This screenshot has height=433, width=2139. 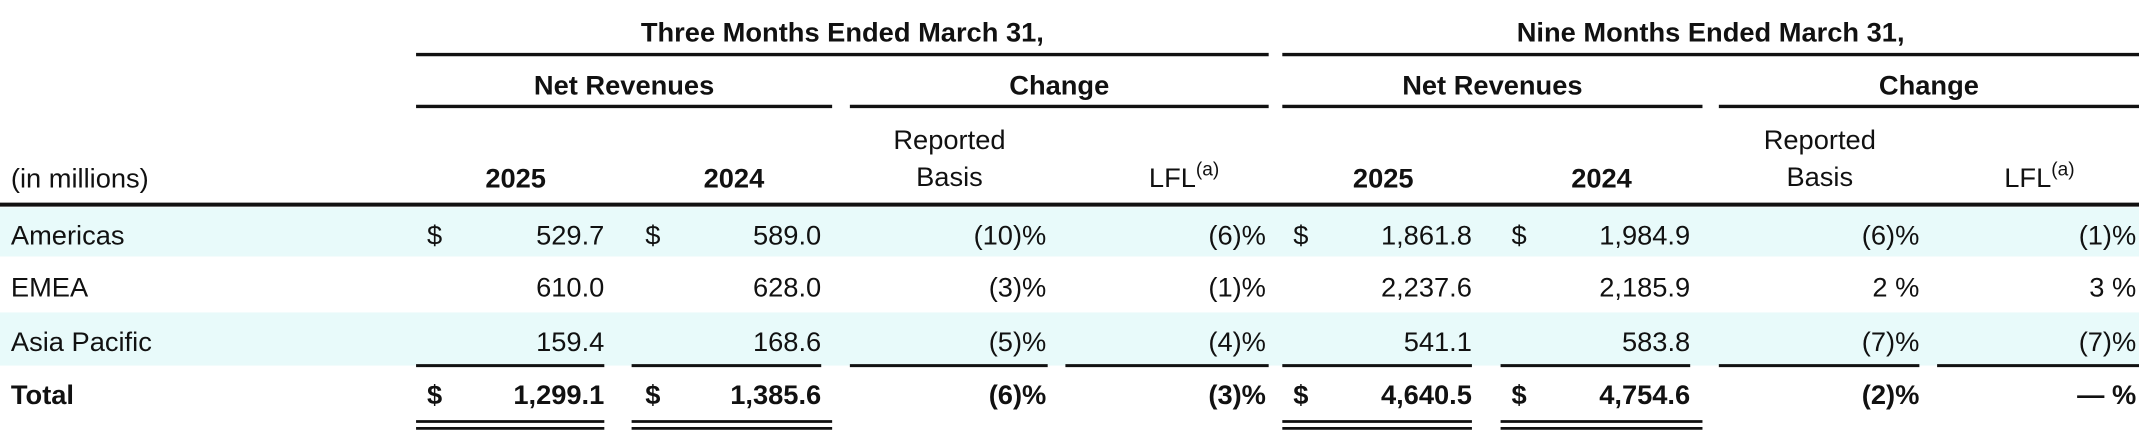 I want to click on row-label: EMEA, so click(x=50, y=286).